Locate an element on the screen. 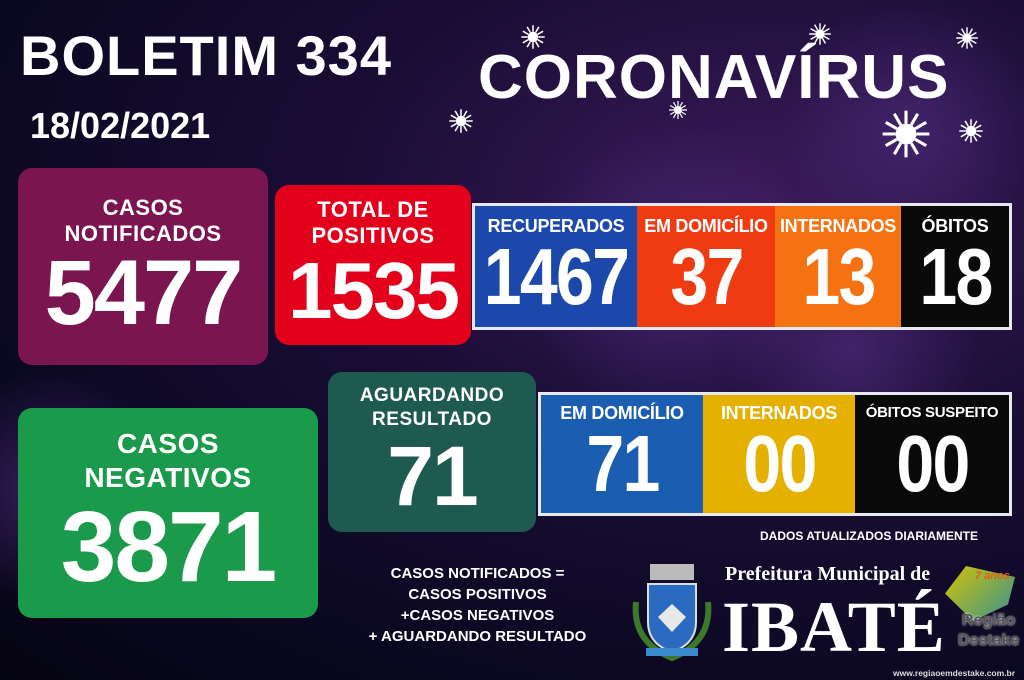 The height and width of the screenshot is (680, 1024). aguardando-card: AGUARDANDO RESULTADO 71 is located at coordinates (432, 452).